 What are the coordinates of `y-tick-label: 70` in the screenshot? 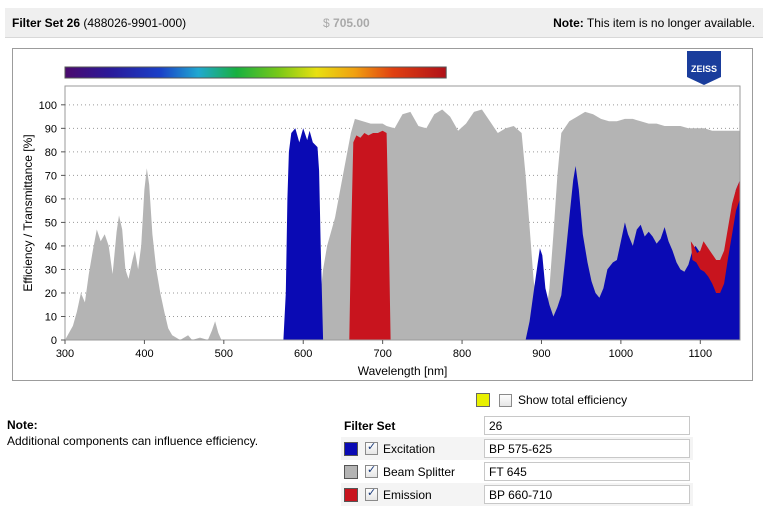 It's located at (51, 176).